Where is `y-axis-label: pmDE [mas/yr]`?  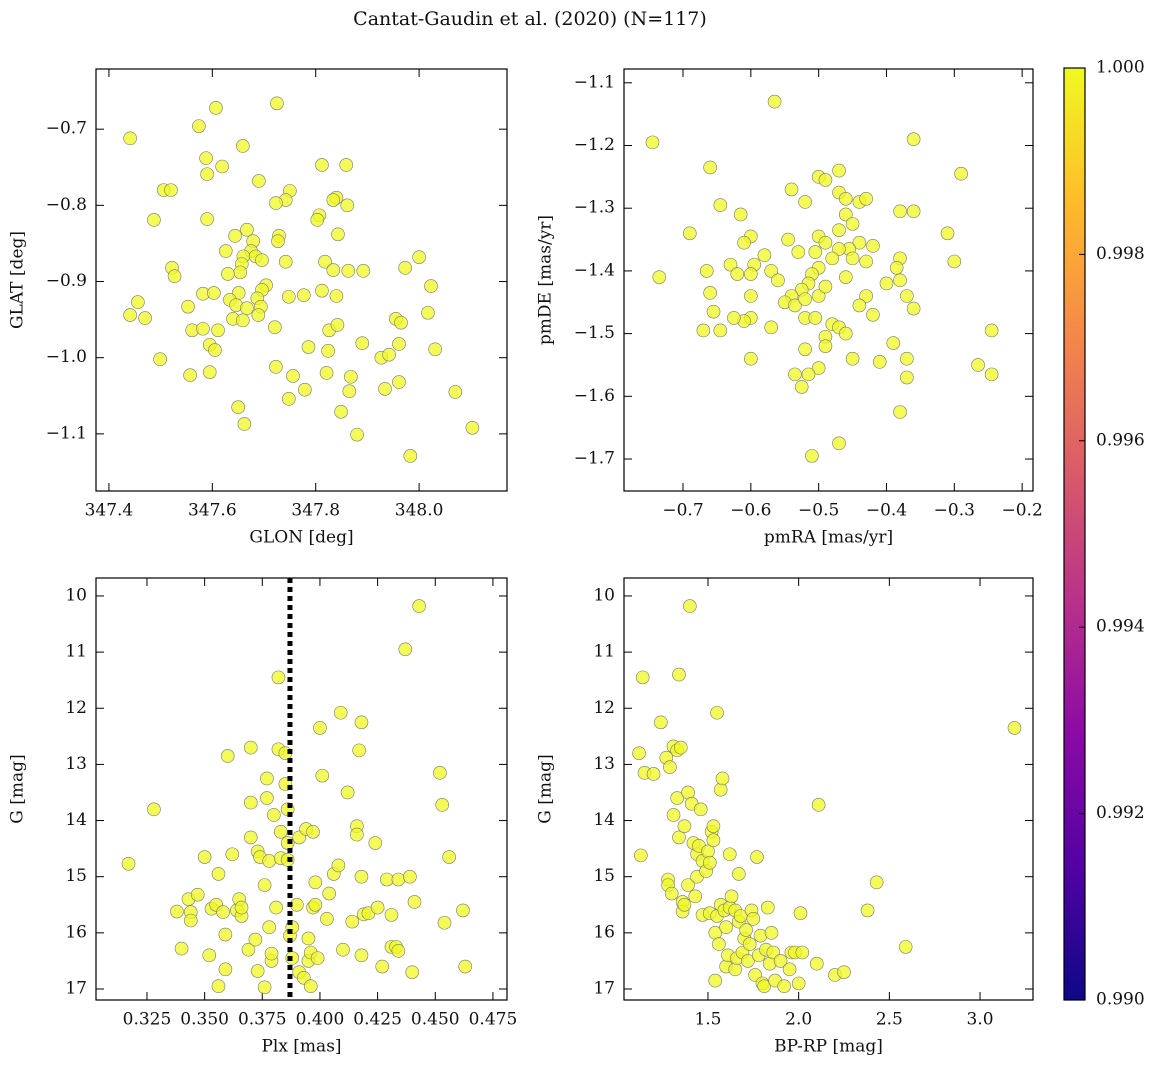
y-axis-label: pmDE [mas/yr] is located at coordinates (546, 280).